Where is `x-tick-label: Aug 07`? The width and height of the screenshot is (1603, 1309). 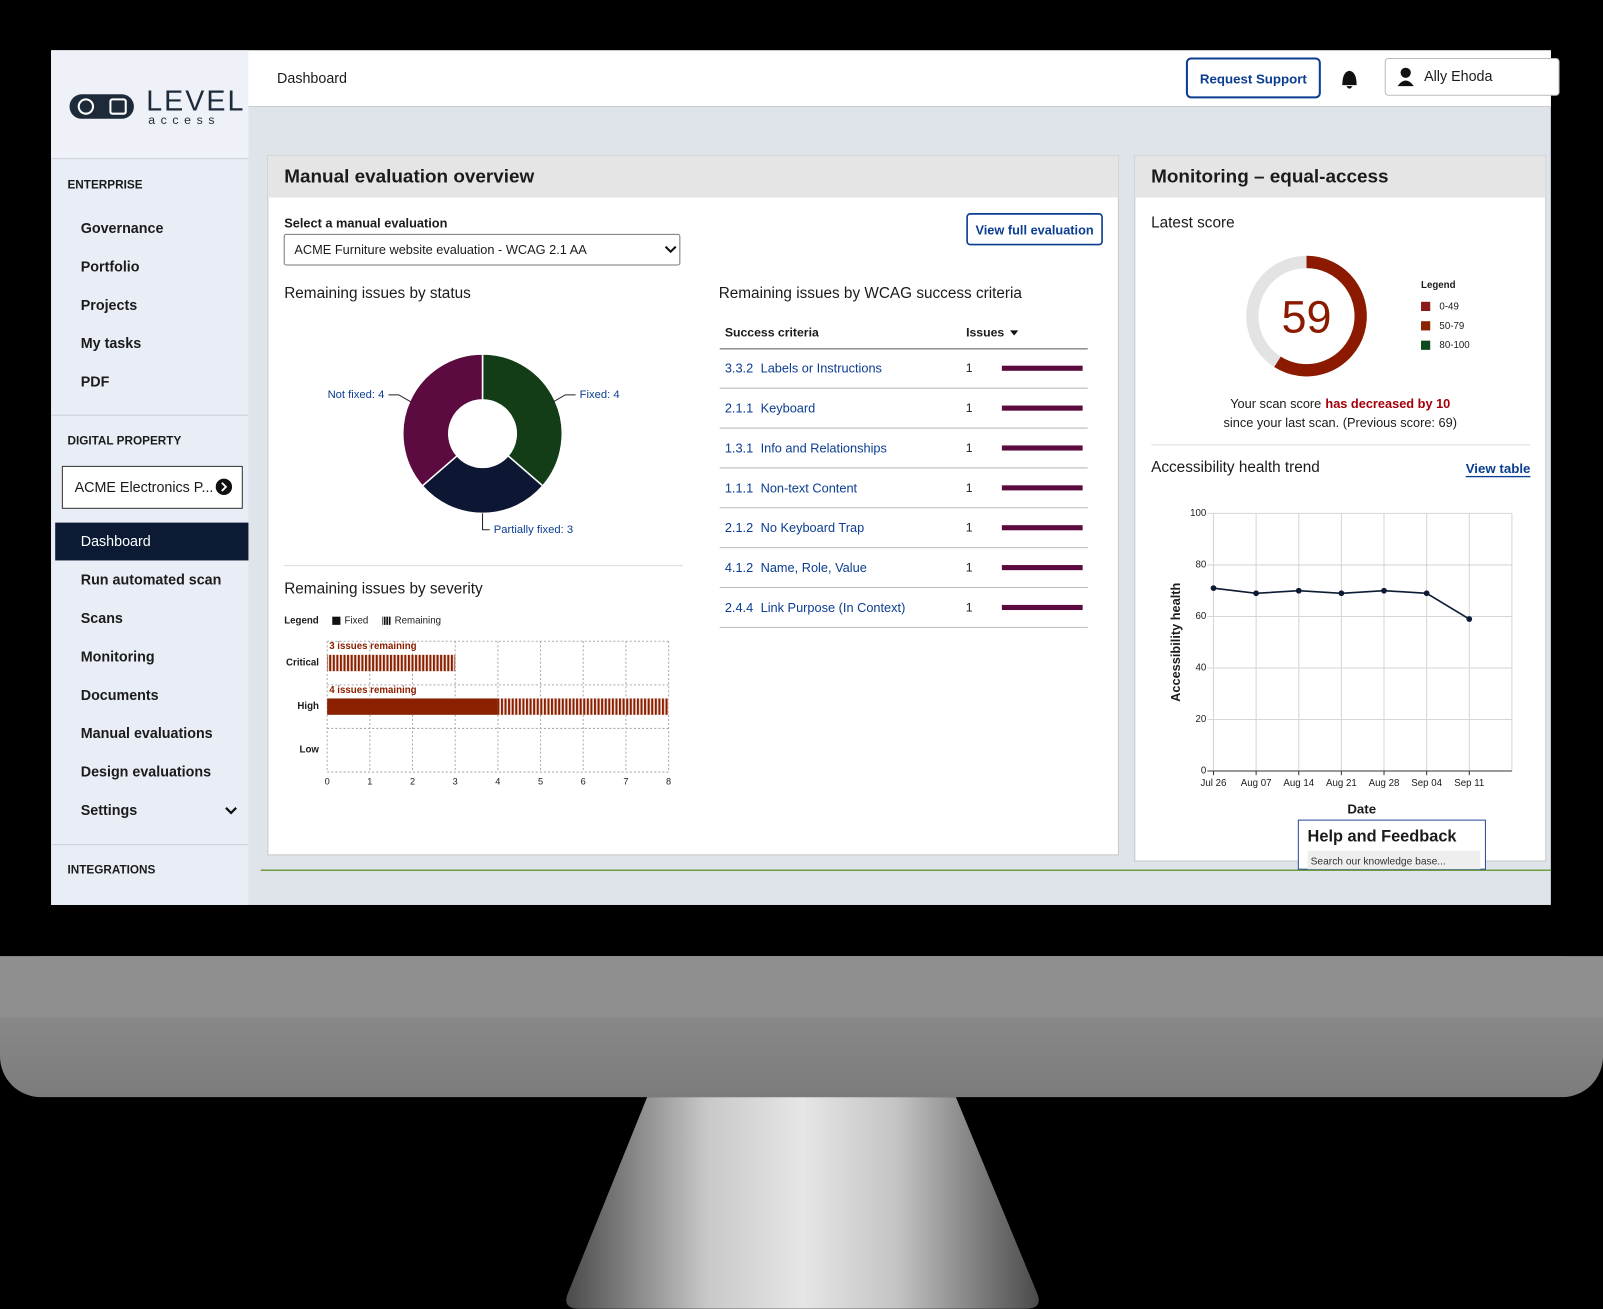 x-tick-label: Aug 07 is located at coordinates (1256, 783).